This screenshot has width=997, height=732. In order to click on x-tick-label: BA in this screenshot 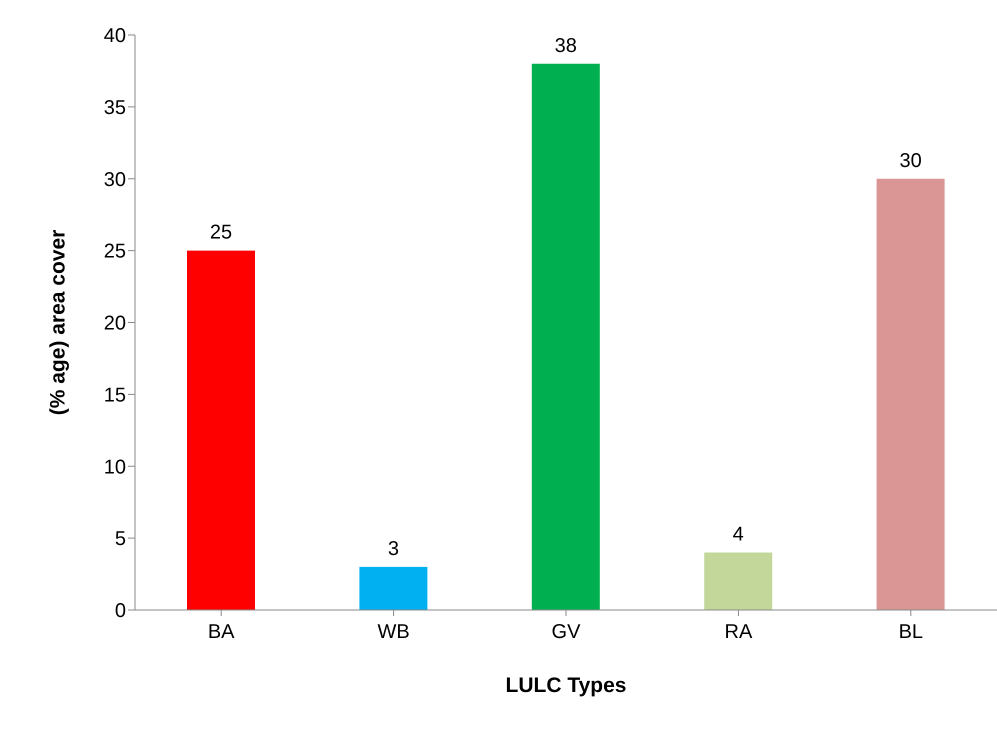, I will do `click(222, 632)`.